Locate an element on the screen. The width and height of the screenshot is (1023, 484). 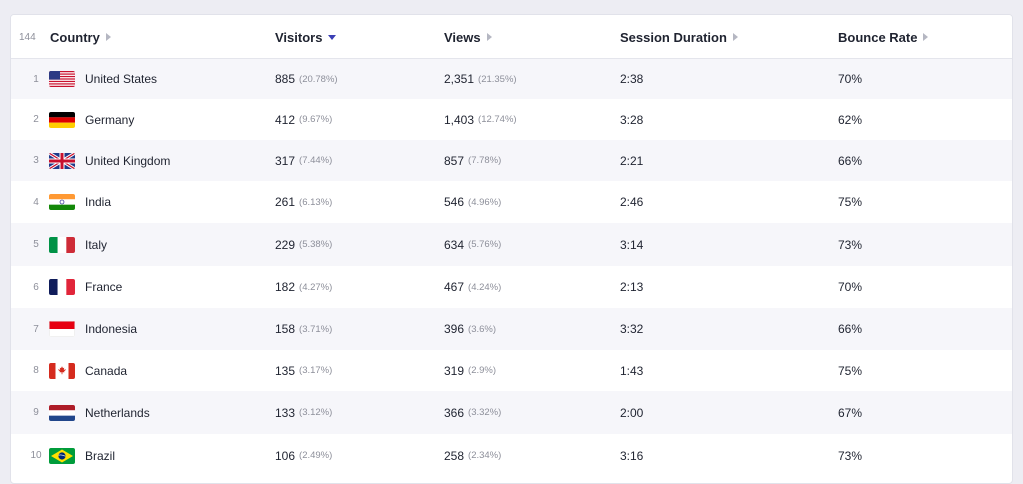
visitors-cell: 158 (3.71%) is located at coordinates (303, 329).